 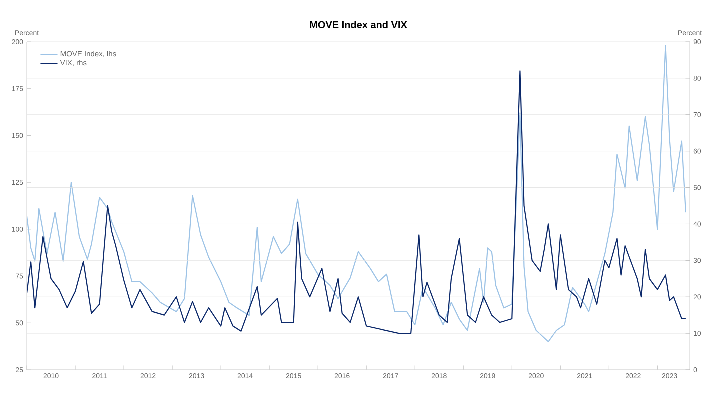 What do you see at coordinates (359, 24) in the screenshot?
I see `chart-title: MOVE Index and VIX` at bounding box center [359, 24].